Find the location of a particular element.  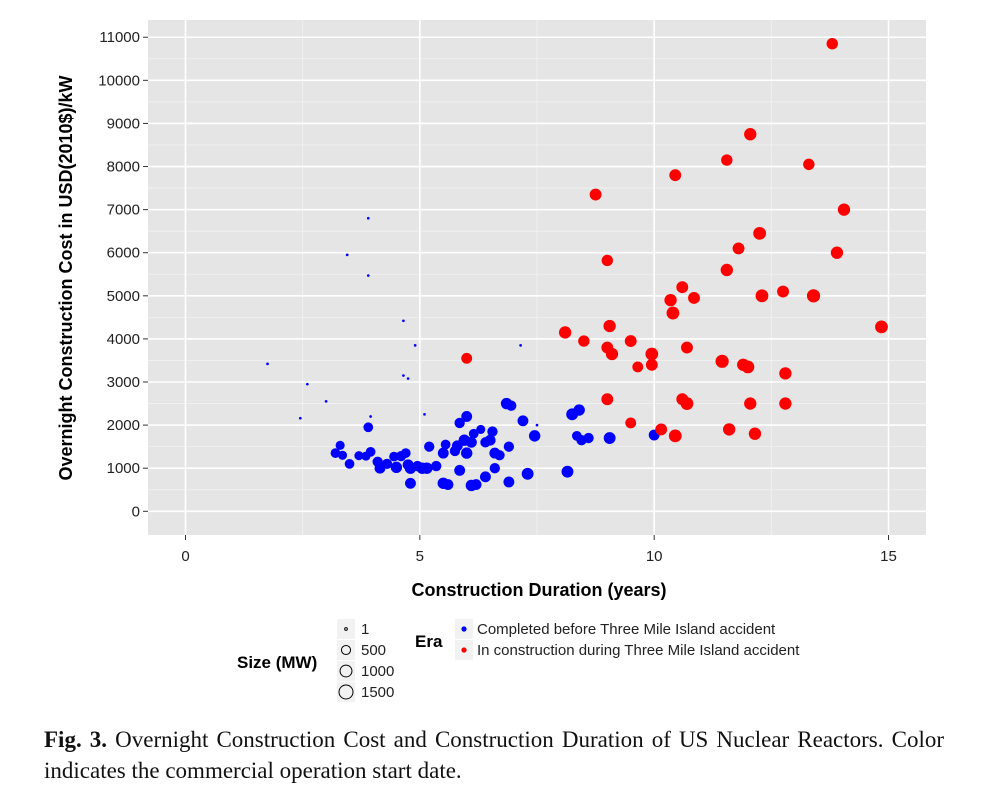

y-tick-label: 0 is located at coordinates (136, 511).